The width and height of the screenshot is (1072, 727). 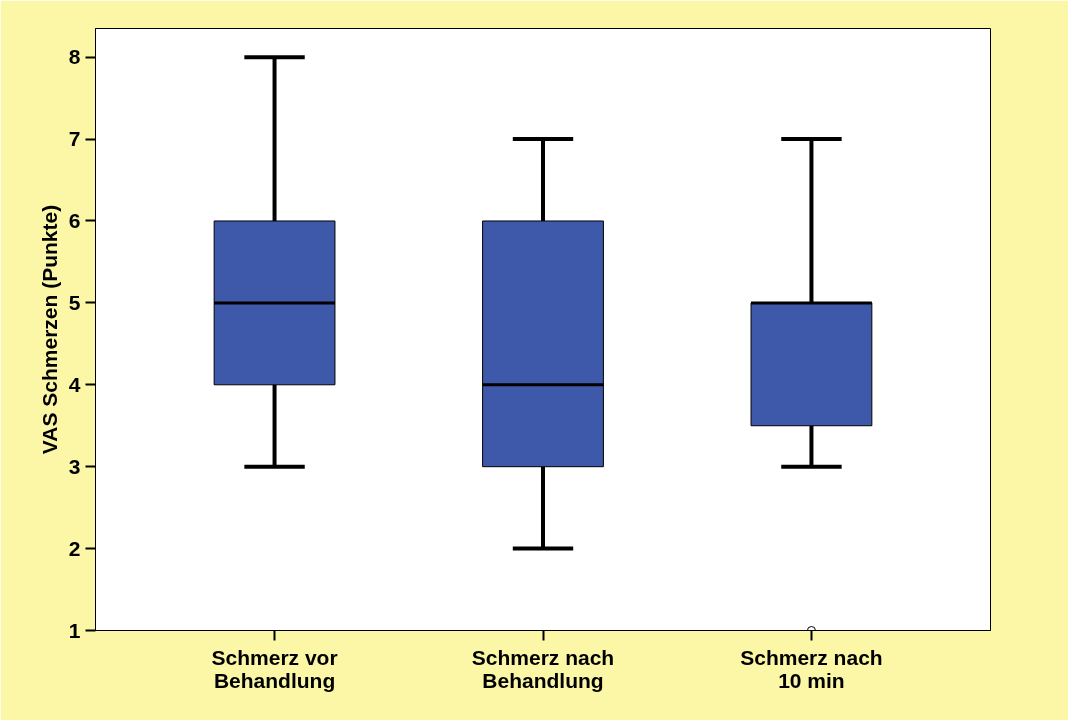 What do you see at coordinates (811, 668) in the screenshot?
I see `x-tick-label: Schmerz nach 10 min` at bounding box center [811, 668].